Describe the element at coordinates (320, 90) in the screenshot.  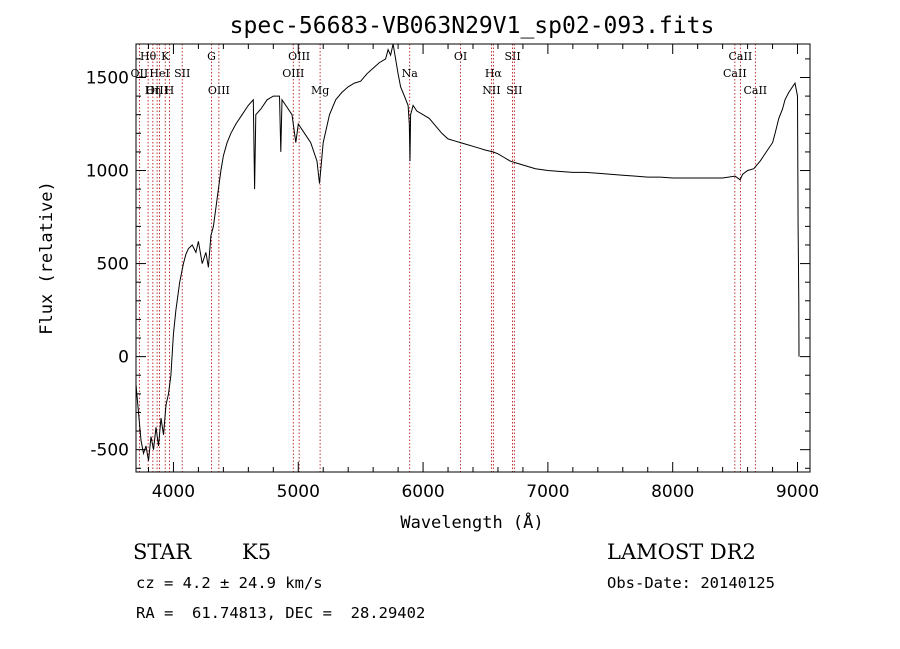
I see `line-label: Mg` at that location.